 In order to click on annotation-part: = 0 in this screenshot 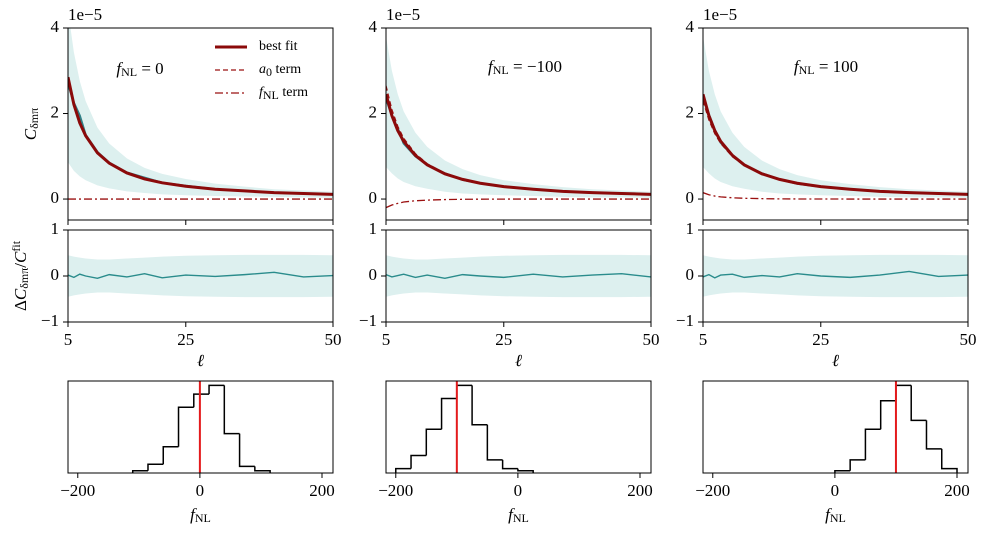, I will do `click(150, 68)`.